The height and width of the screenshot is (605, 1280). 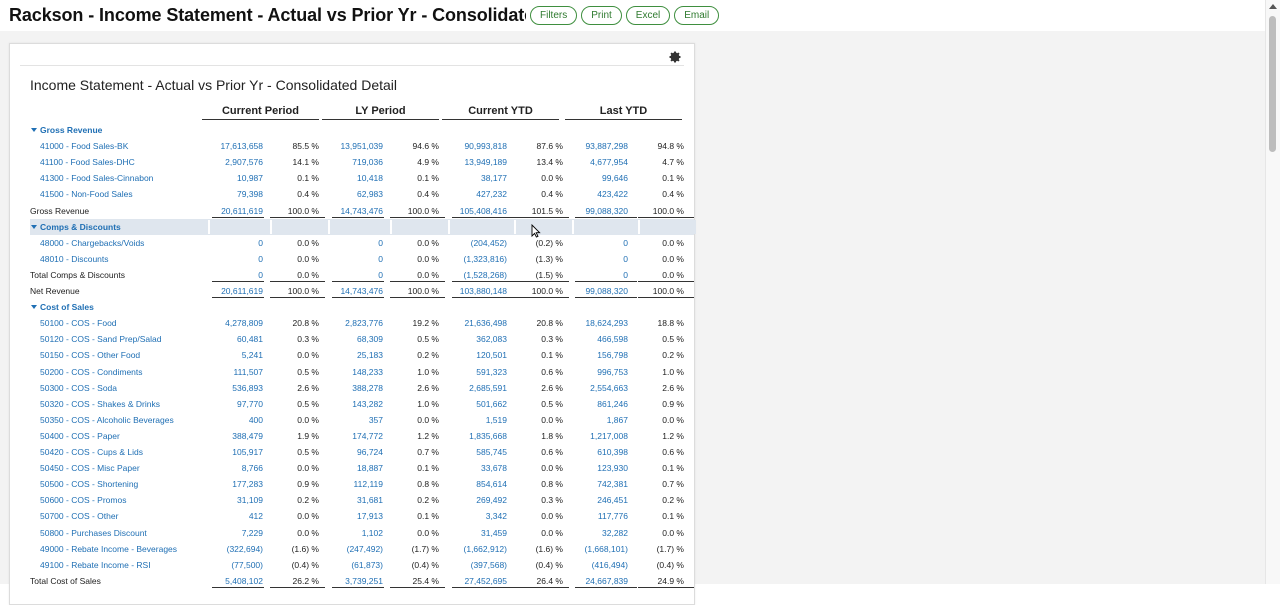 What do you see at coordinates (1272, 292) in the screenshot?
I see `vertical-scrollbar` at bounding box center [1272, 292].